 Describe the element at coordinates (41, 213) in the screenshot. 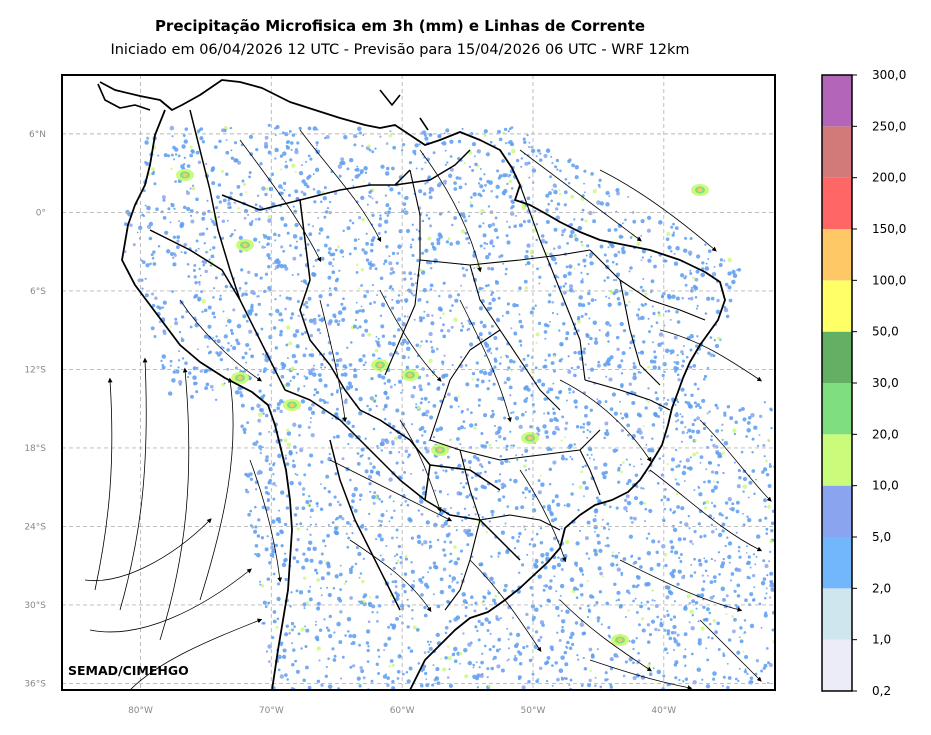

I see `lat-tick-label: 0°` at that location.